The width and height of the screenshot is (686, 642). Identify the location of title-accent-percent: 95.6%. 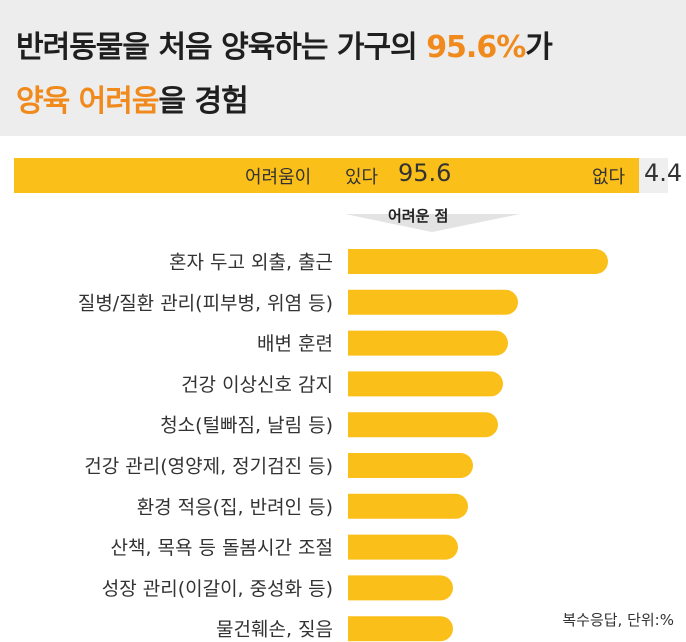
(476, 47).